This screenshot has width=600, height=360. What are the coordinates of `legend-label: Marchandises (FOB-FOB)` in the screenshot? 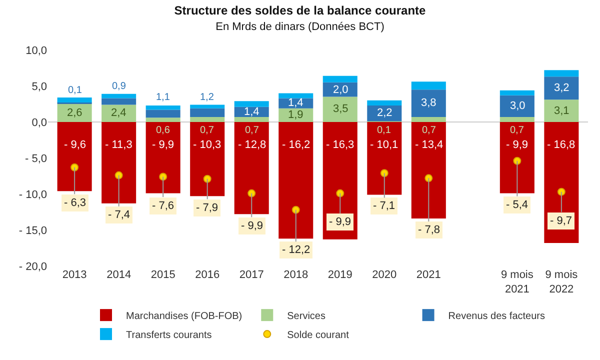 It's located at (184, 316).